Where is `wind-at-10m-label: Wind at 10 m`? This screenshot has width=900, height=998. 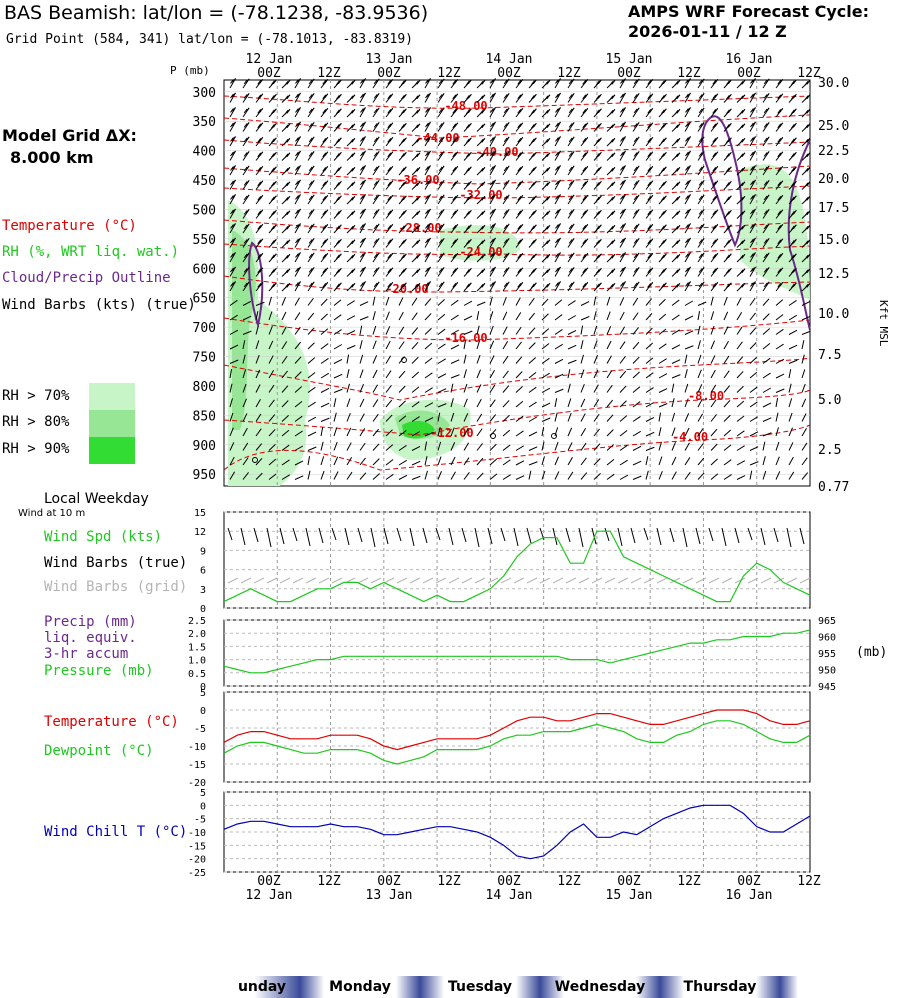
wind-at-10m-label: Wind at 10 m is located at coordinates (52, 513).